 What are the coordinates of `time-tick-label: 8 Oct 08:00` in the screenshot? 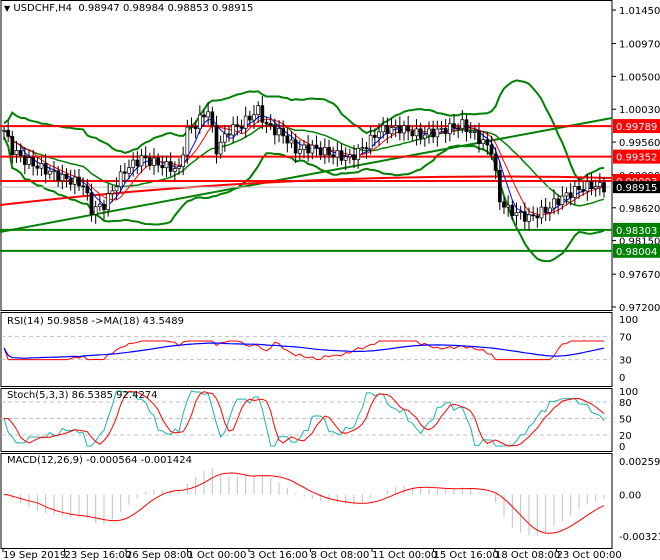 It's located at (340, 555).